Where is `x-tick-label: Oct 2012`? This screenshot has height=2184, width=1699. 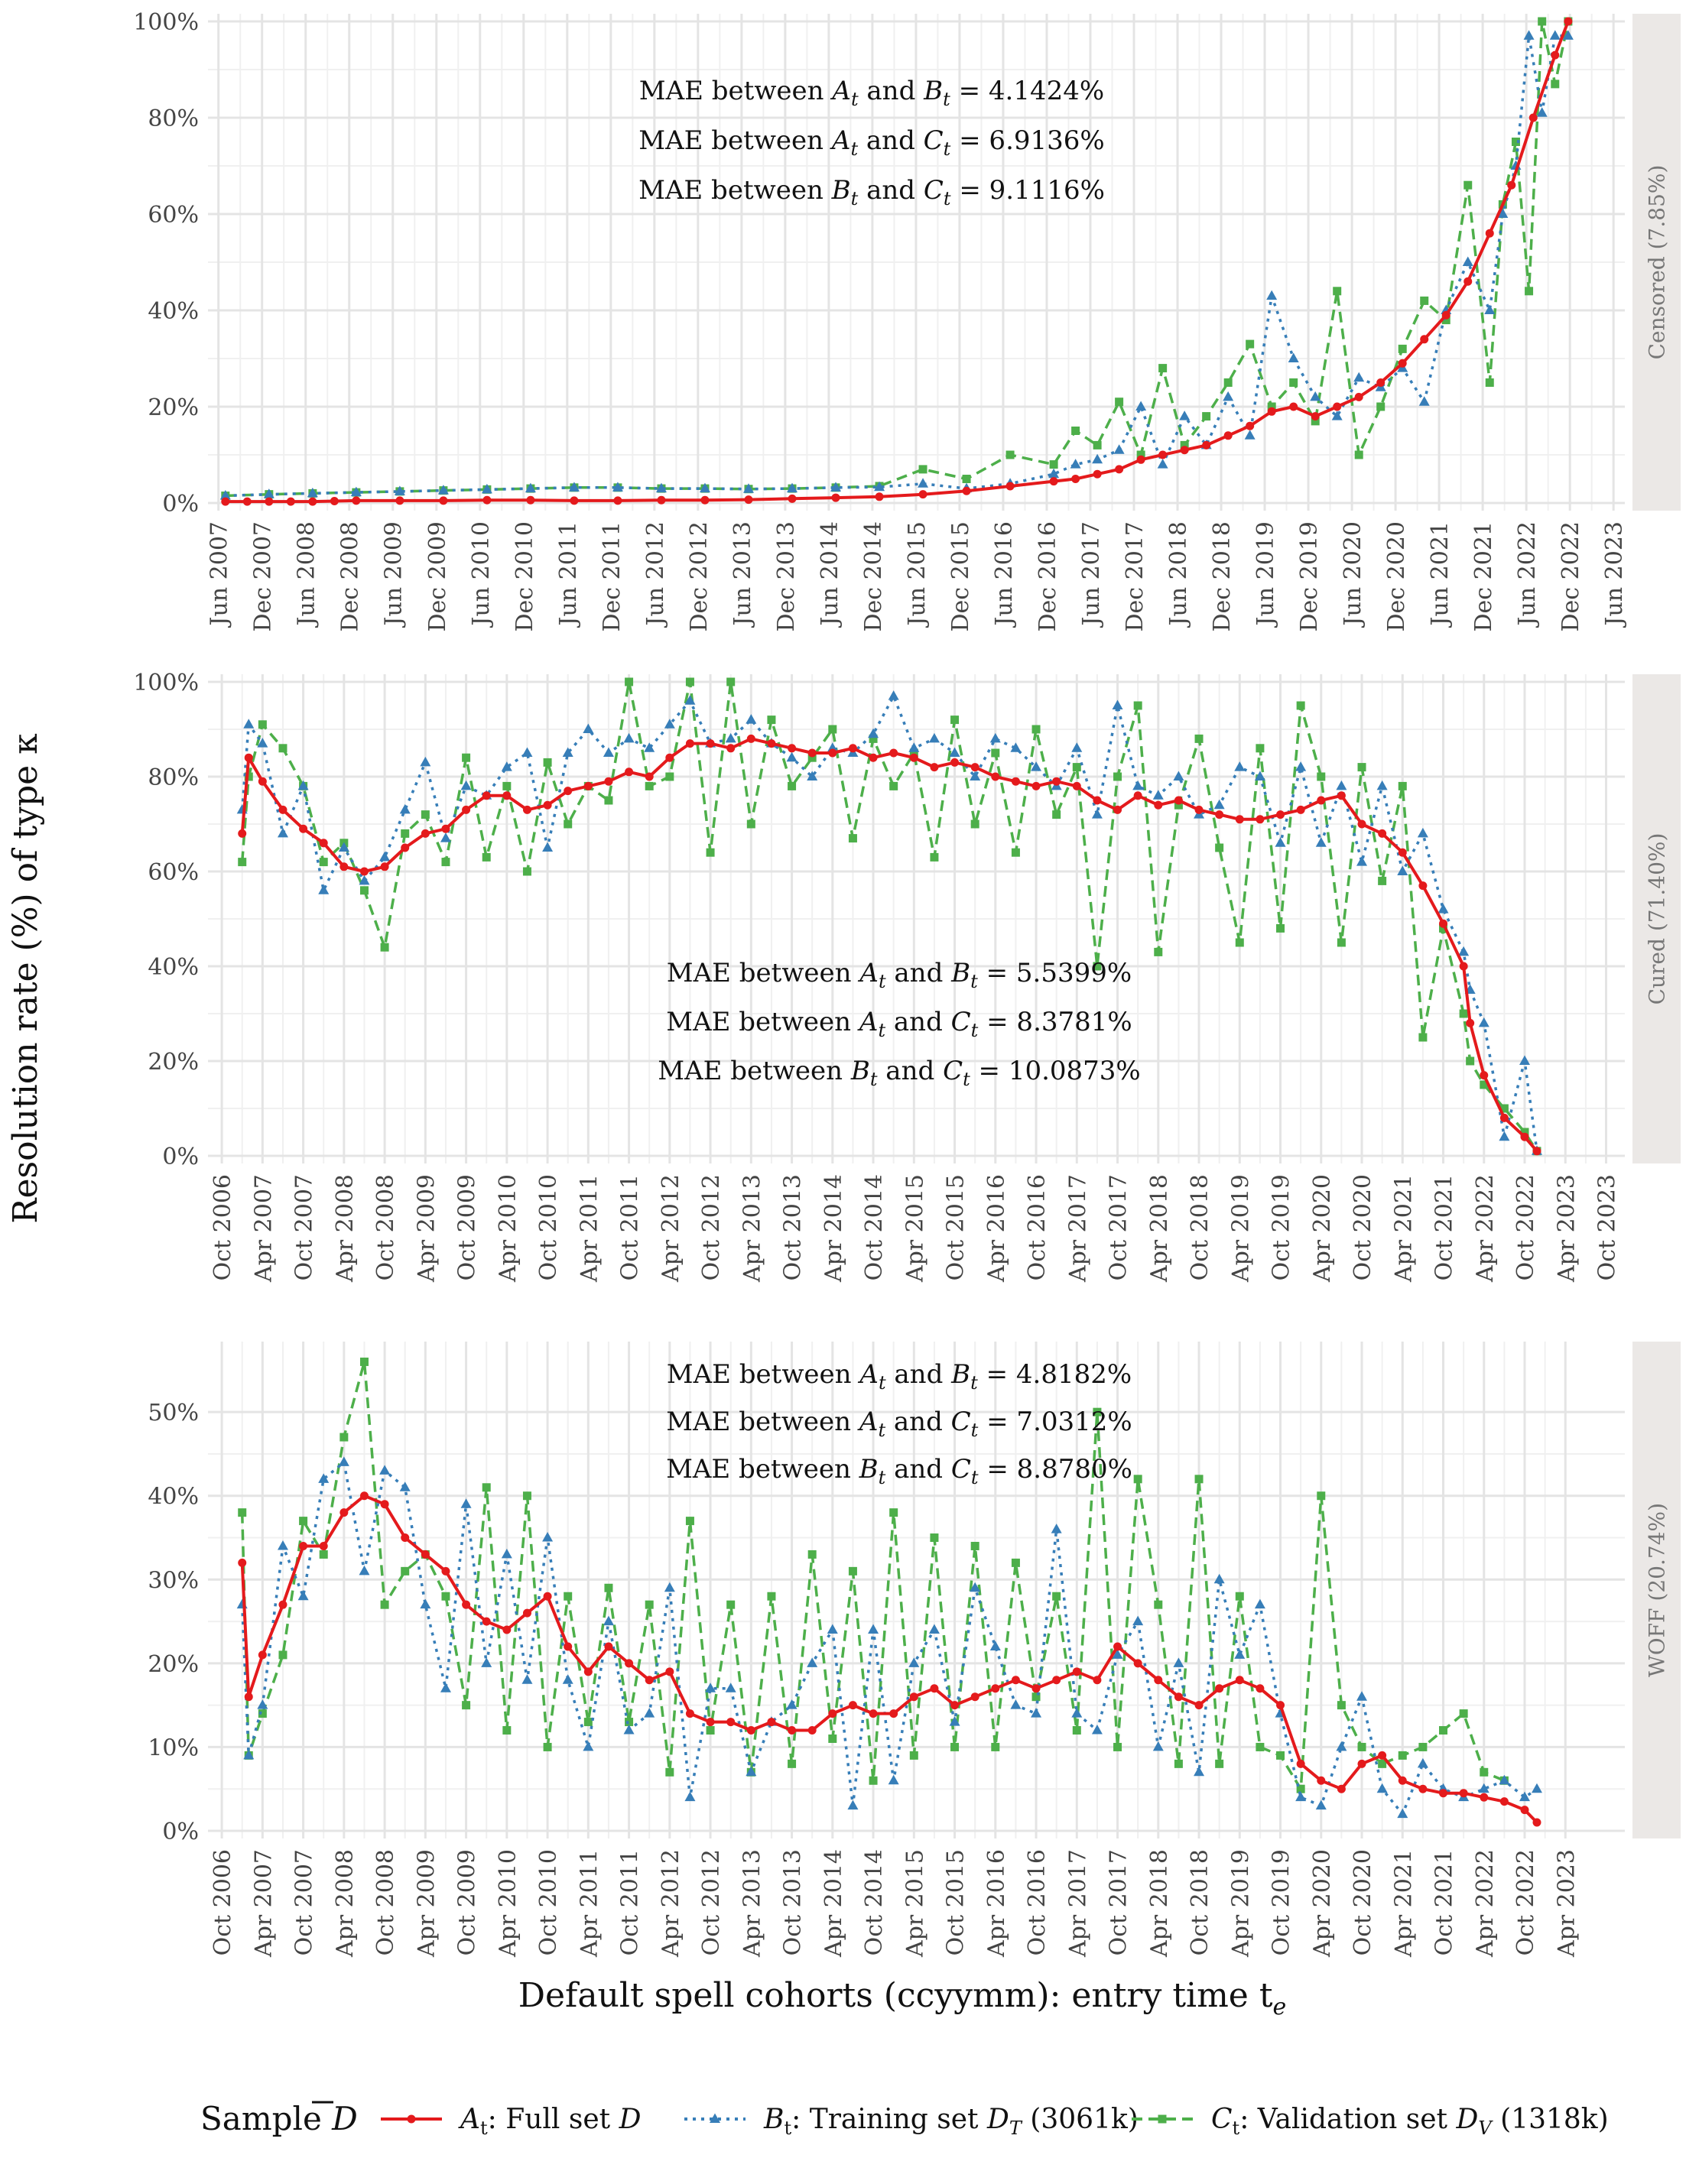 x-tick-label: Oct 2012 is located at coordinates (711, 1902).